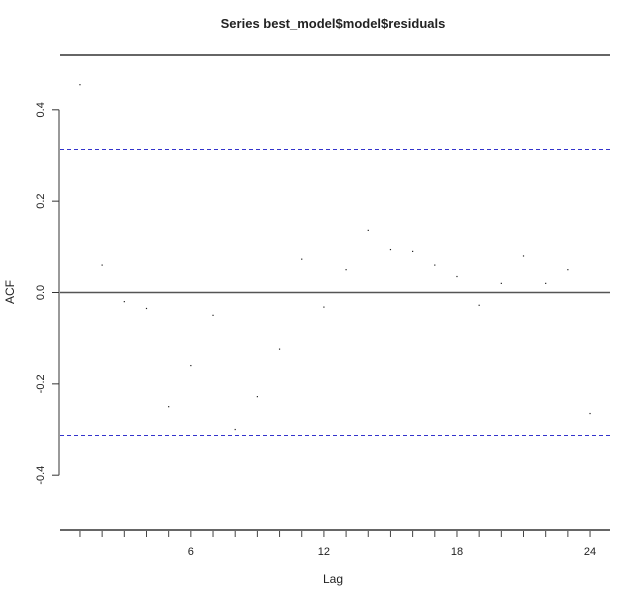 This screenshot has width=640, height=600. Describe the element at coordinates (324, 552) in the screenshot. I see `x-tick-label: 12` at that location.